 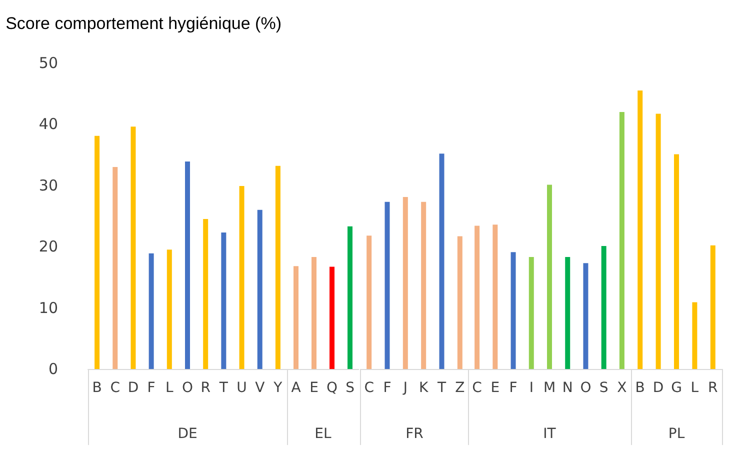 I want to click on x-tick-label: M, so click(x=550, y=388).